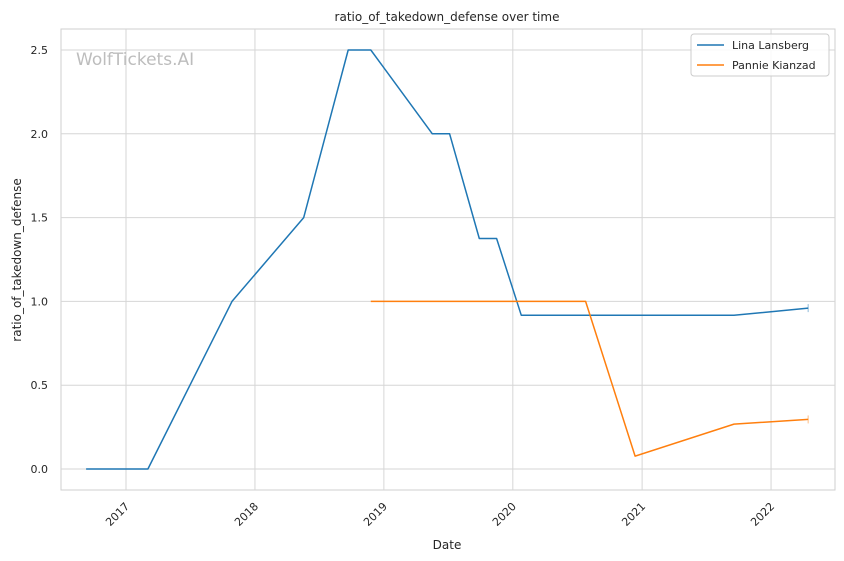 The height and width of the screenshot is (561, 844). Describe the element at coordinates (504, 514) in the screenshot. I see `x-tick-label: 2020` at that location.